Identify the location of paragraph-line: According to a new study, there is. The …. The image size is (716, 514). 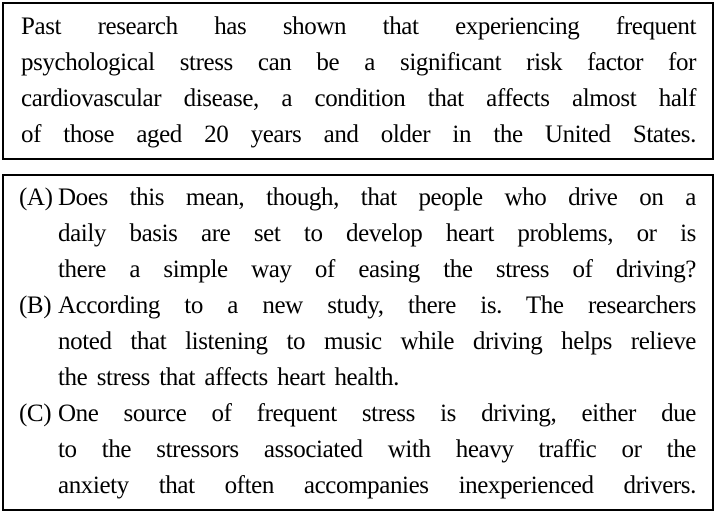
(377, 305).